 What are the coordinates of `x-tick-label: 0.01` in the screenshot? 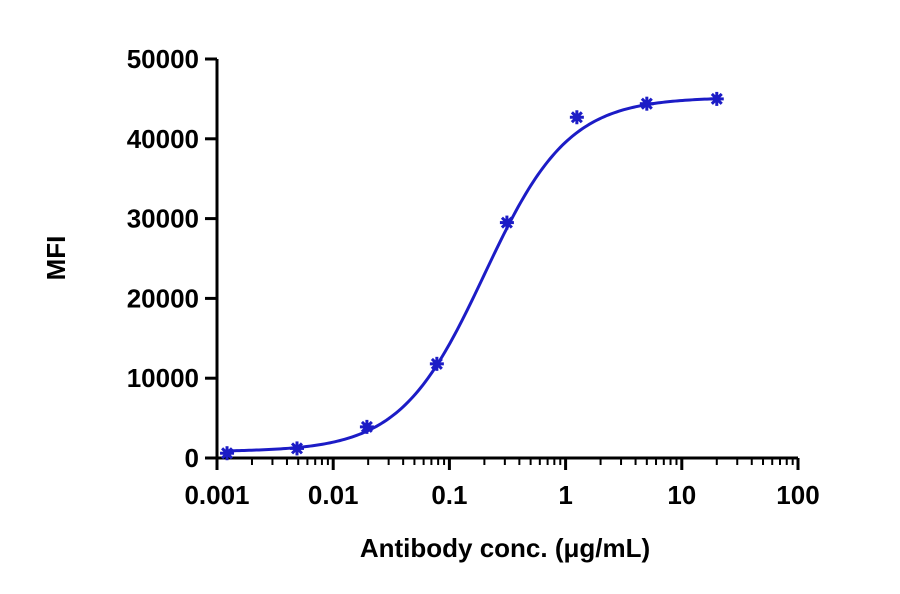 It's located at (333, 495).